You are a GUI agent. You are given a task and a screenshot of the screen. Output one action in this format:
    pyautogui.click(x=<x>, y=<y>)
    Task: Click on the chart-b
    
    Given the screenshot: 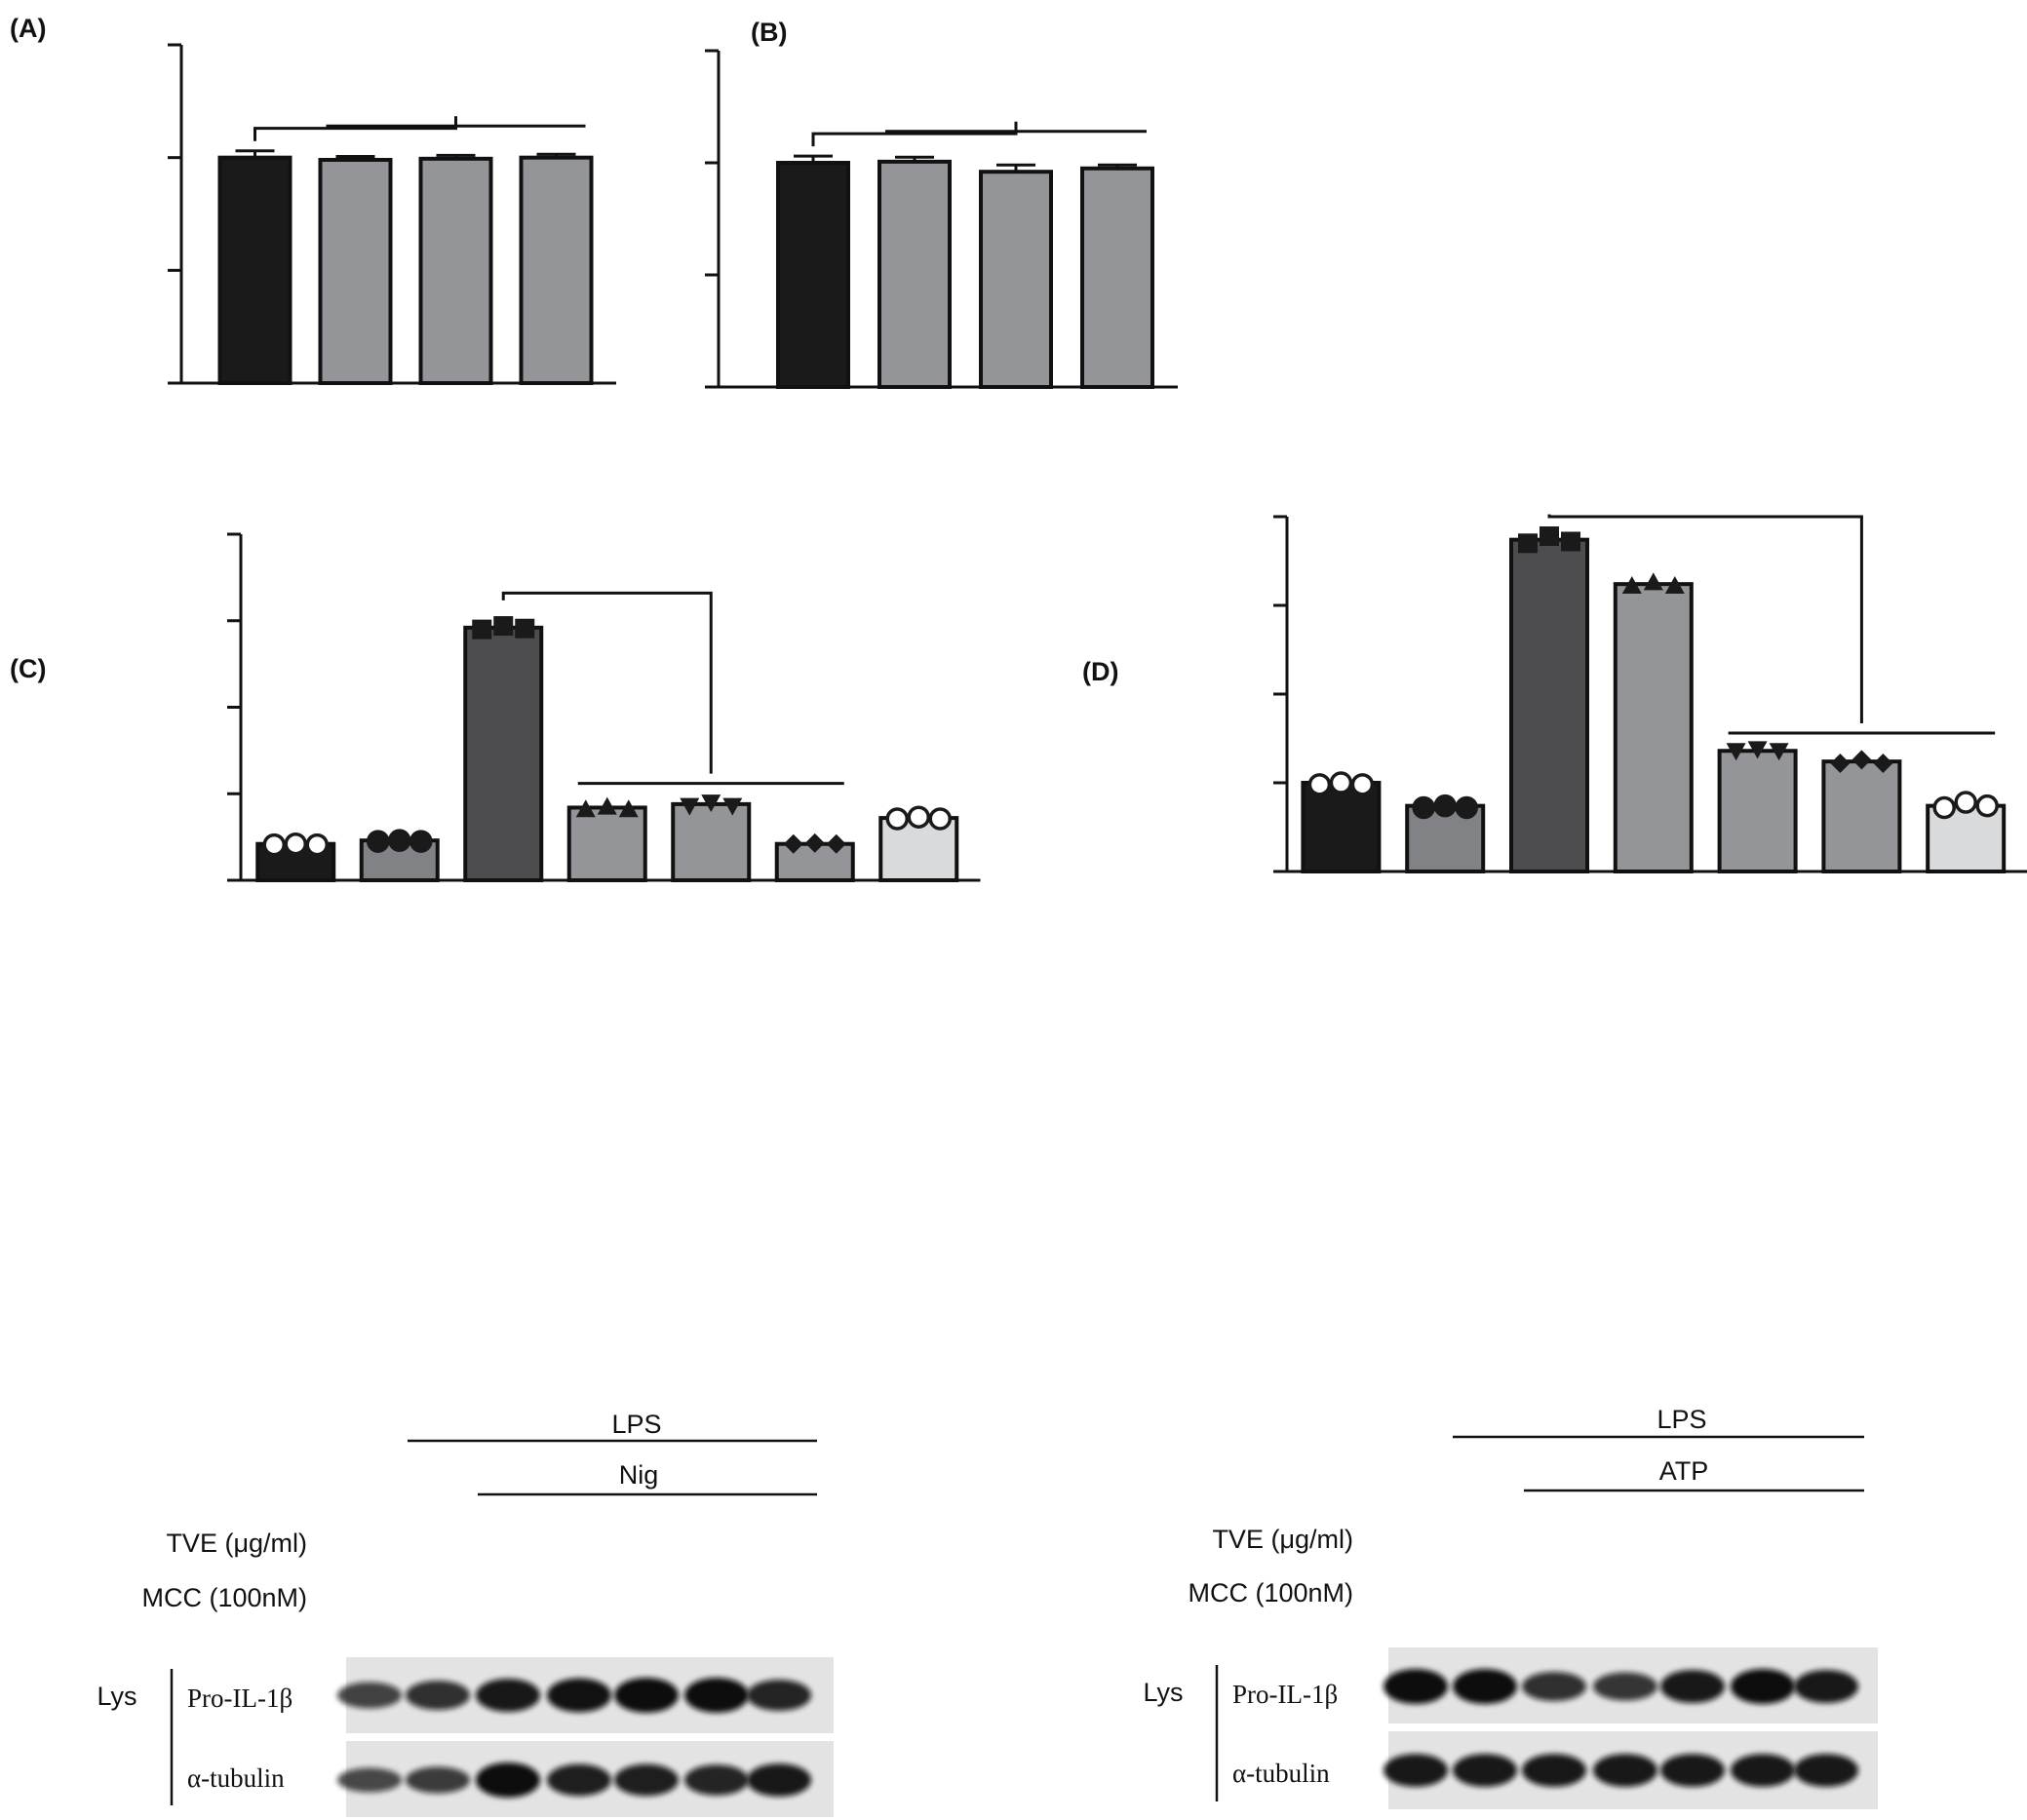 What is the action you would take?
    pyautogui.click(x=941, y=219)
    